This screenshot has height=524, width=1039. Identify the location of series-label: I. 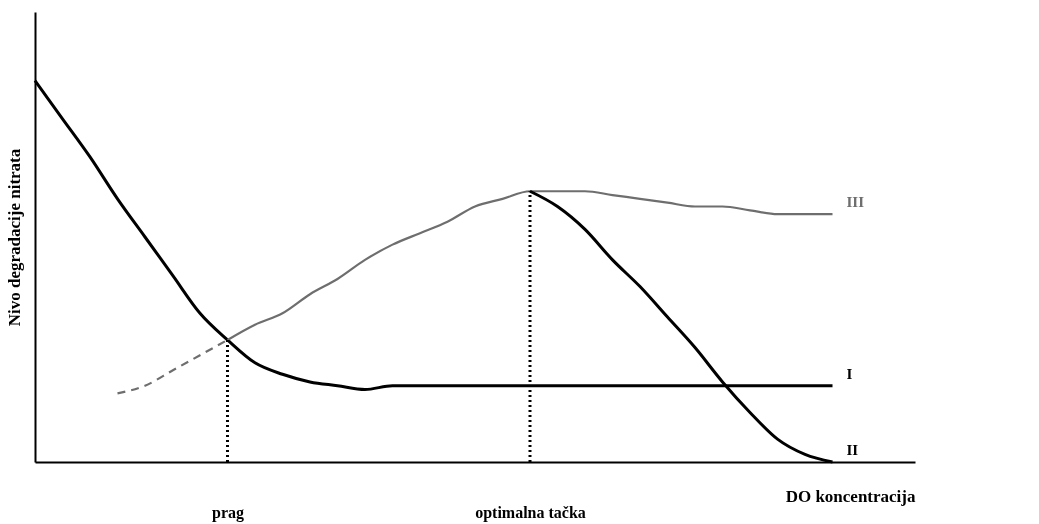
(849, 373).